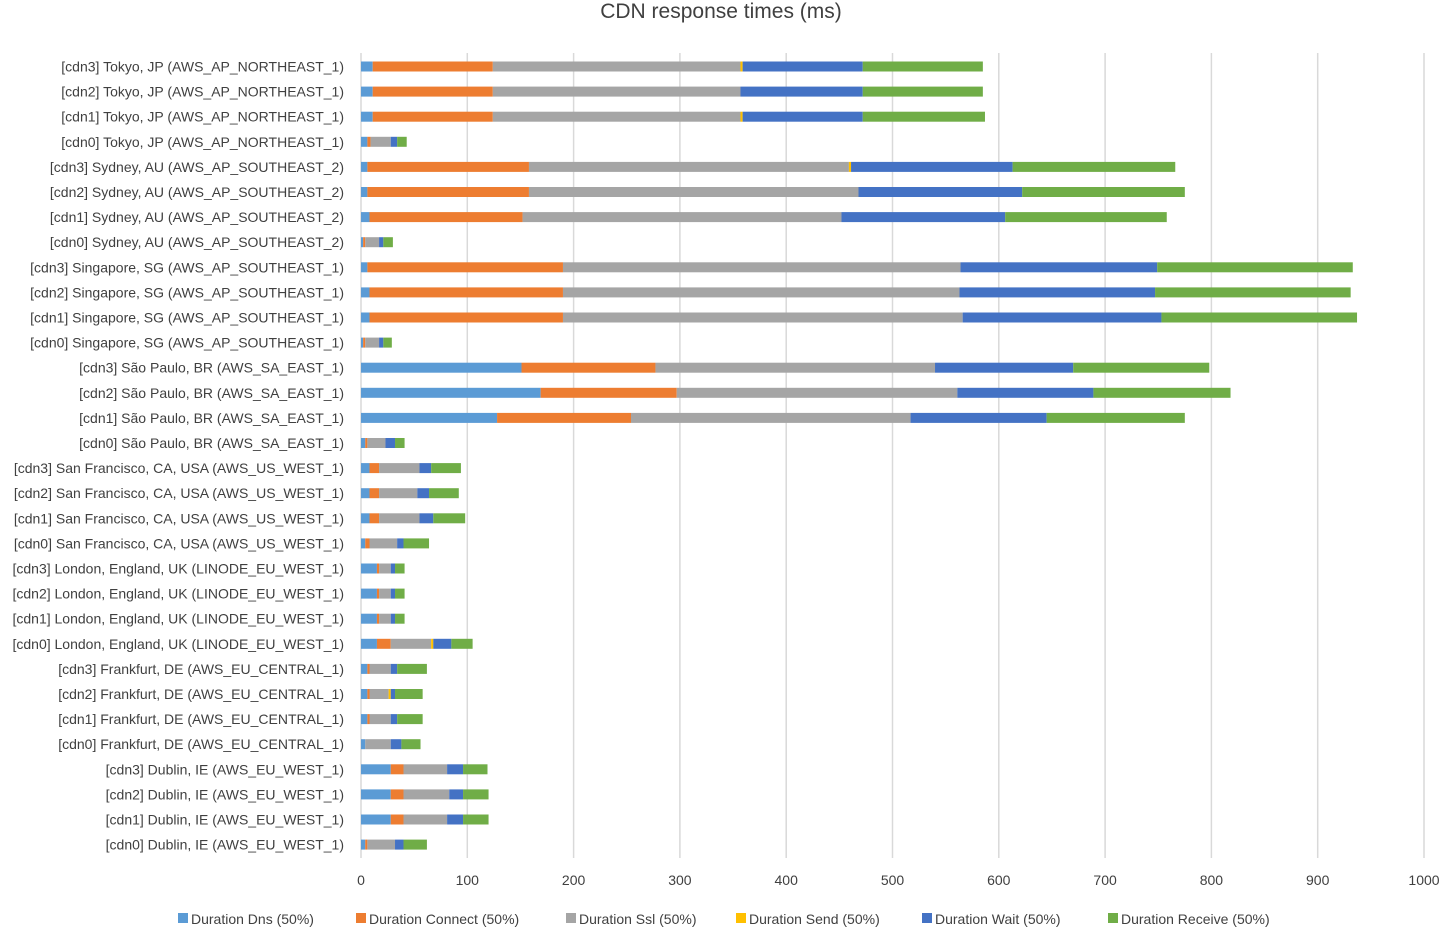 The image size is (1442, 928). What do you see at coordinates (202, 92) in the screenshot?
I see `category-label: [cdn2] Tokyo, JP (AWS_AP_NORTHEAST_1)` at bounding box center [202, 92].